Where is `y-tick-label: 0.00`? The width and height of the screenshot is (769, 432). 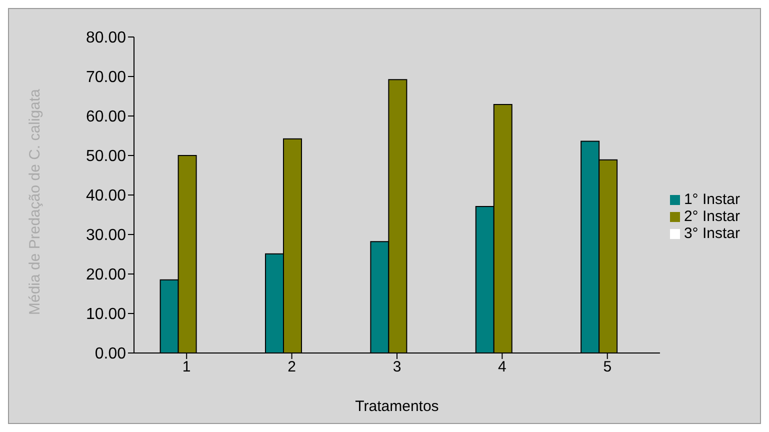
y-tick-label: 0.00 is located at coordinates (110, 354).